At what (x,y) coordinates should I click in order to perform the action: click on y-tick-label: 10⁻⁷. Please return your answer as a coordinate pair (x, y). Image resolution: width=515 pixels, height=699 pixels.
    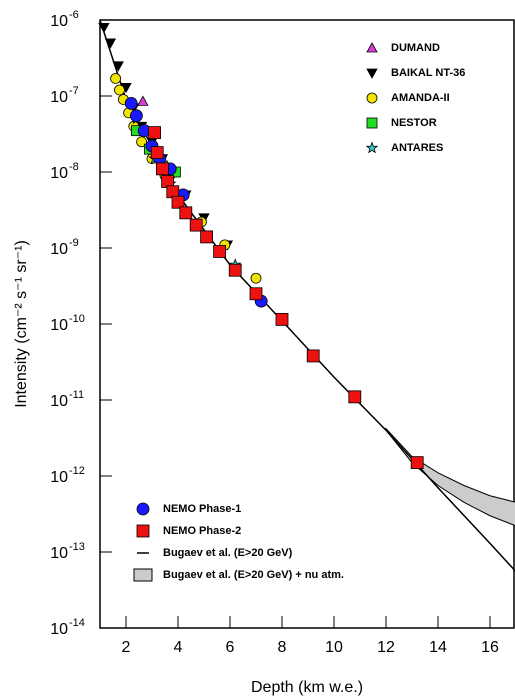
    Looking at the image, I should click on (64, 95).